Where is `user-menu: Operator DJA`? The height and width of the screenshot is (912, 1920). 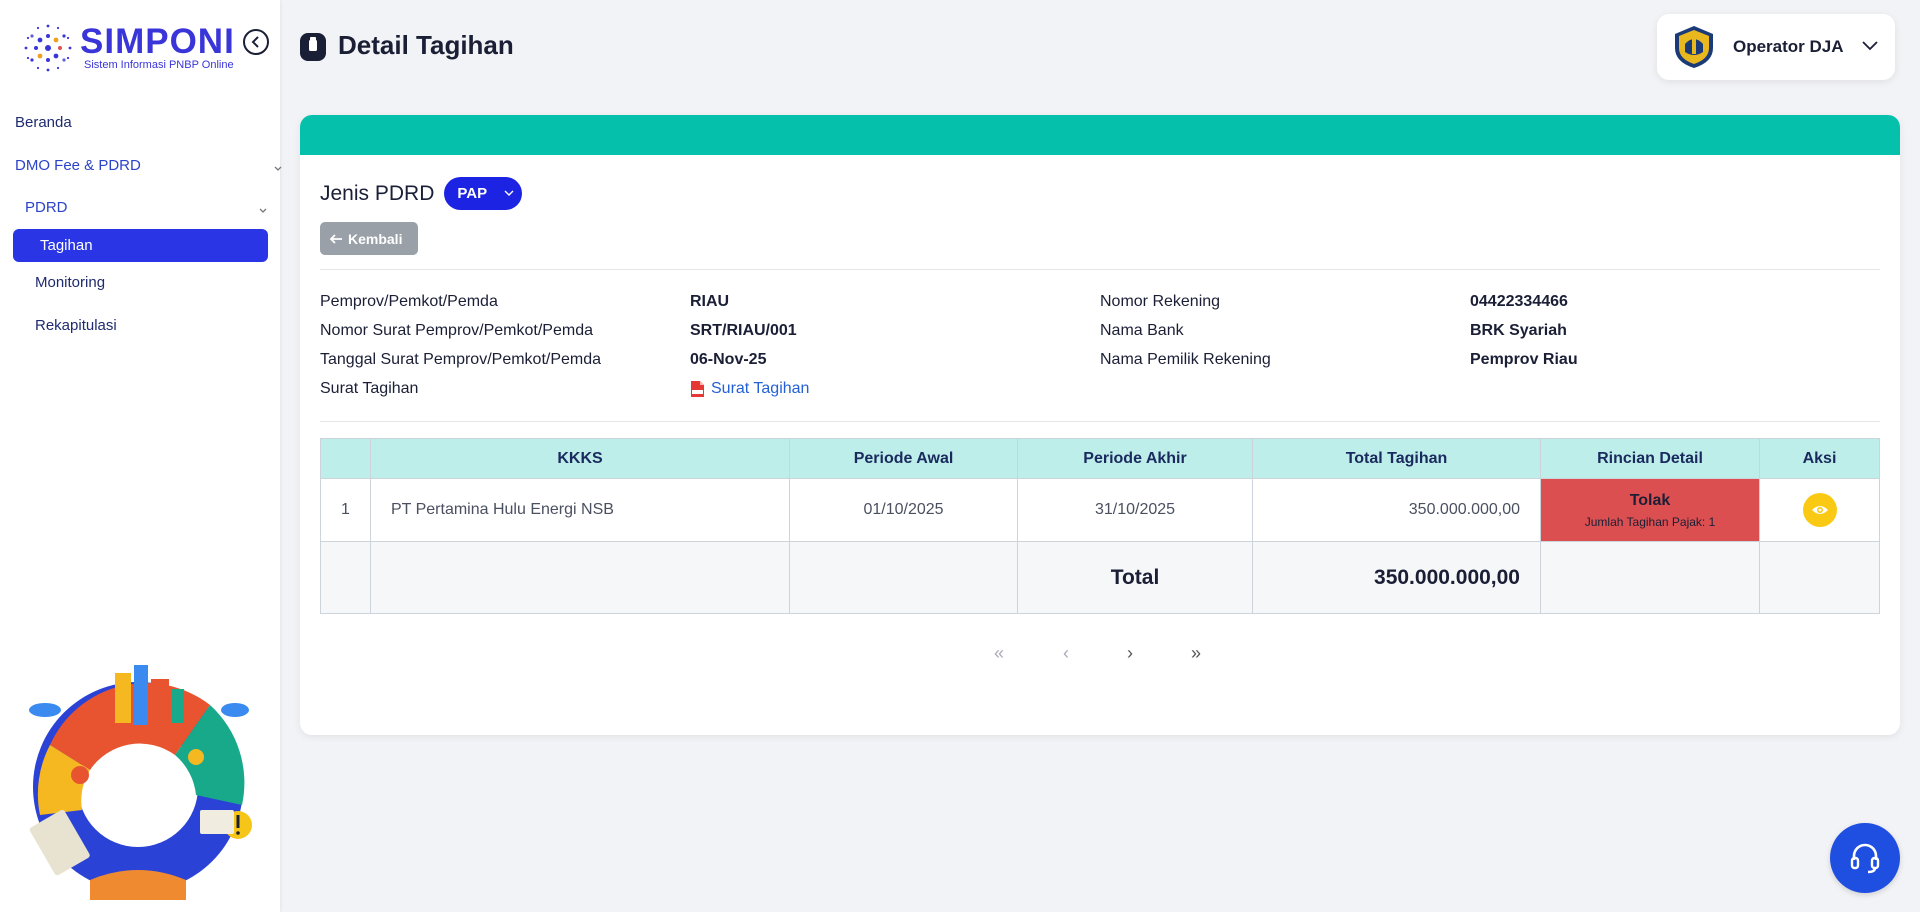 user-menu: Operator DJA is located at coordinates (1776, 47).